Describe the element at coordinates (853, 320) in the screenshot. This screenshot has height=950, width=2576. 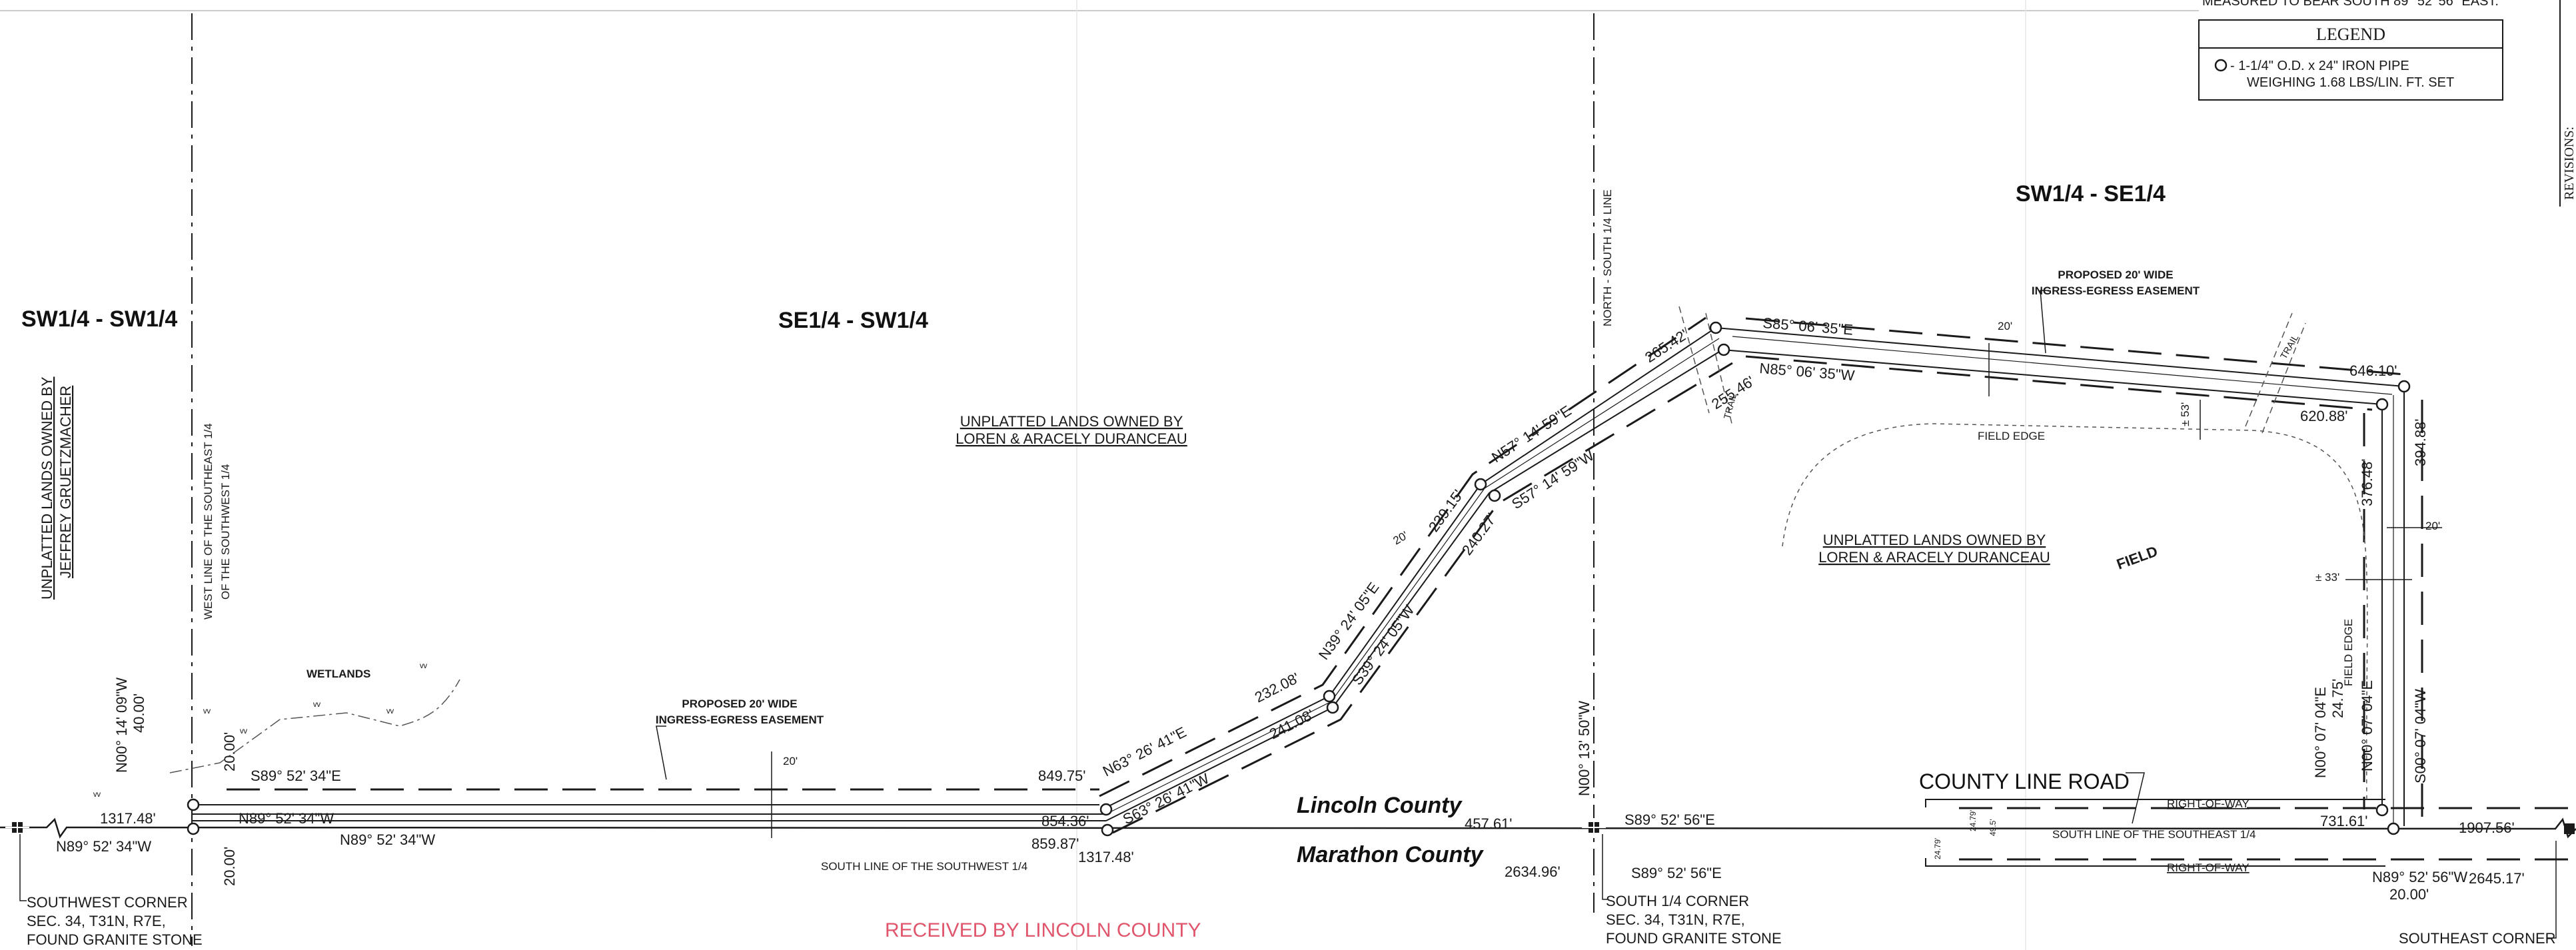
I see `quarter-se-sw: SE1/4 - SW1/4` at that location.